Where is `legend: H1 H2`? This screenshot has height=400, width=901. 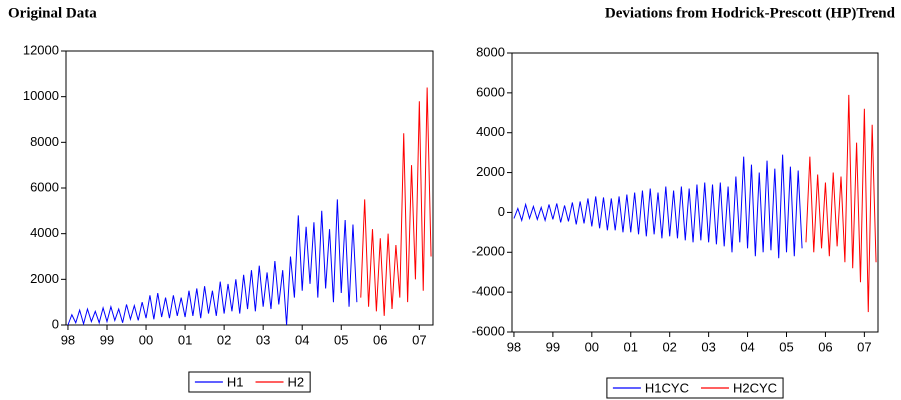
legend: H1 H2 is located at coordinates (249, 382).